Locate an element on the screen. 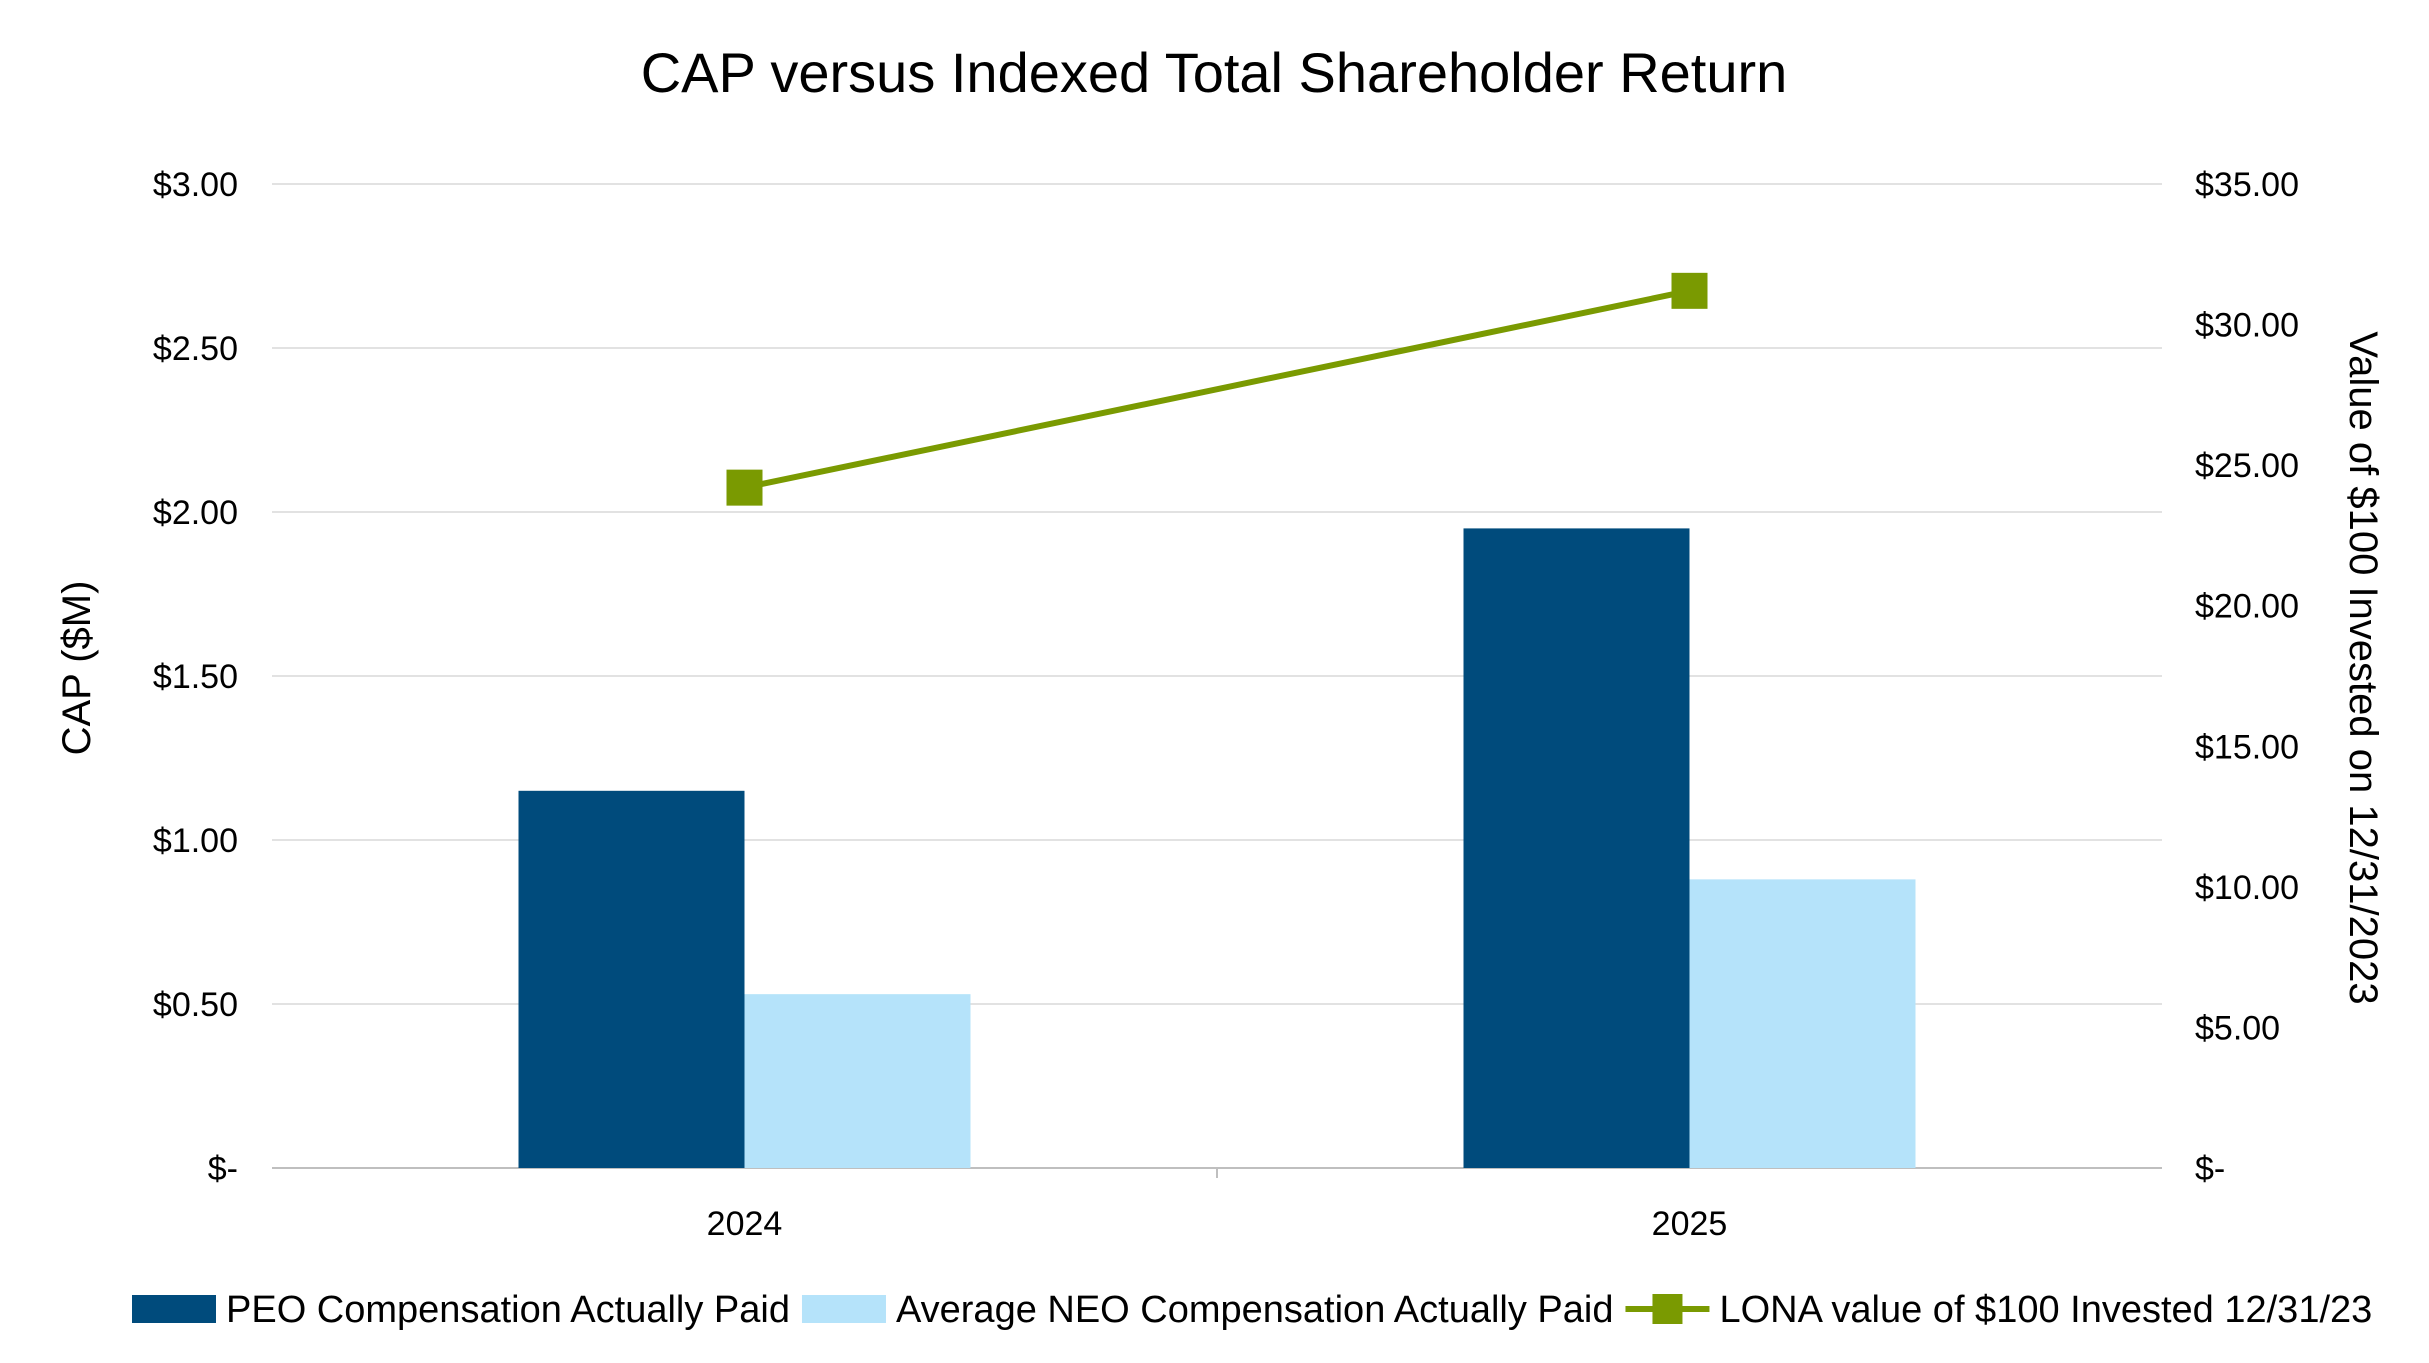 This screenshot has width=2429, height=1363. tsr-line is located at coordinates (1217, 389).